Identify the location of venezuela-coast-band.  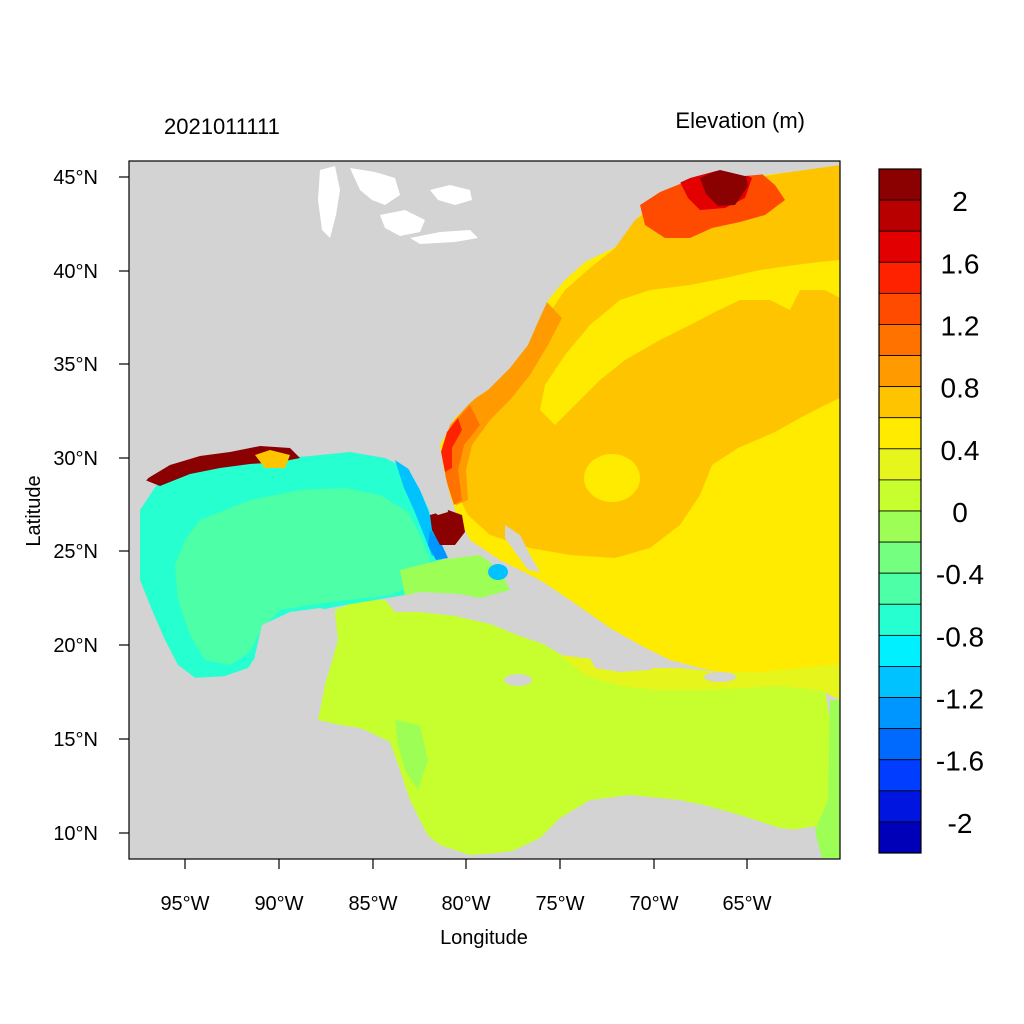
(827, 779).